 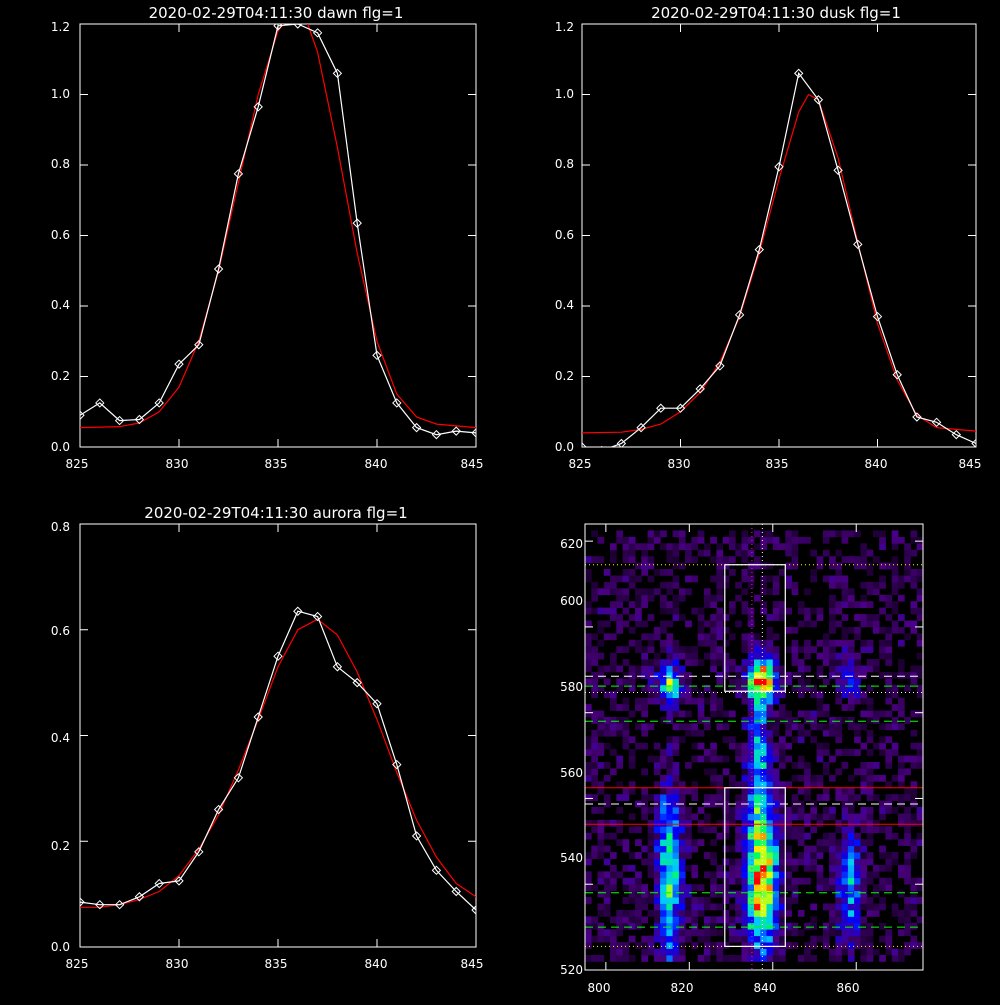 What do you see at coordinates (724, 988) in the screenshot?
I see `image-x-ticks: 800 820 840 860` at bounding box center [724, 988].